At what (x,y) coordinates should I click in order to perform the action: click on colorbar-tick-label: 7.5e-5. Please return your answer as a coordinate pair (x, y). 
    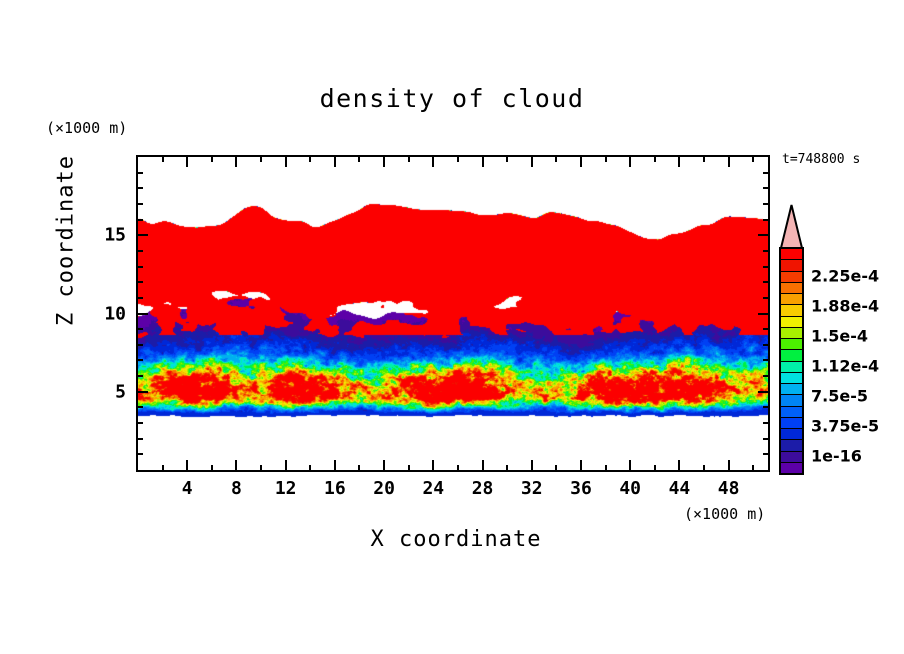
    Looking at the image, I should click on (839, 396).